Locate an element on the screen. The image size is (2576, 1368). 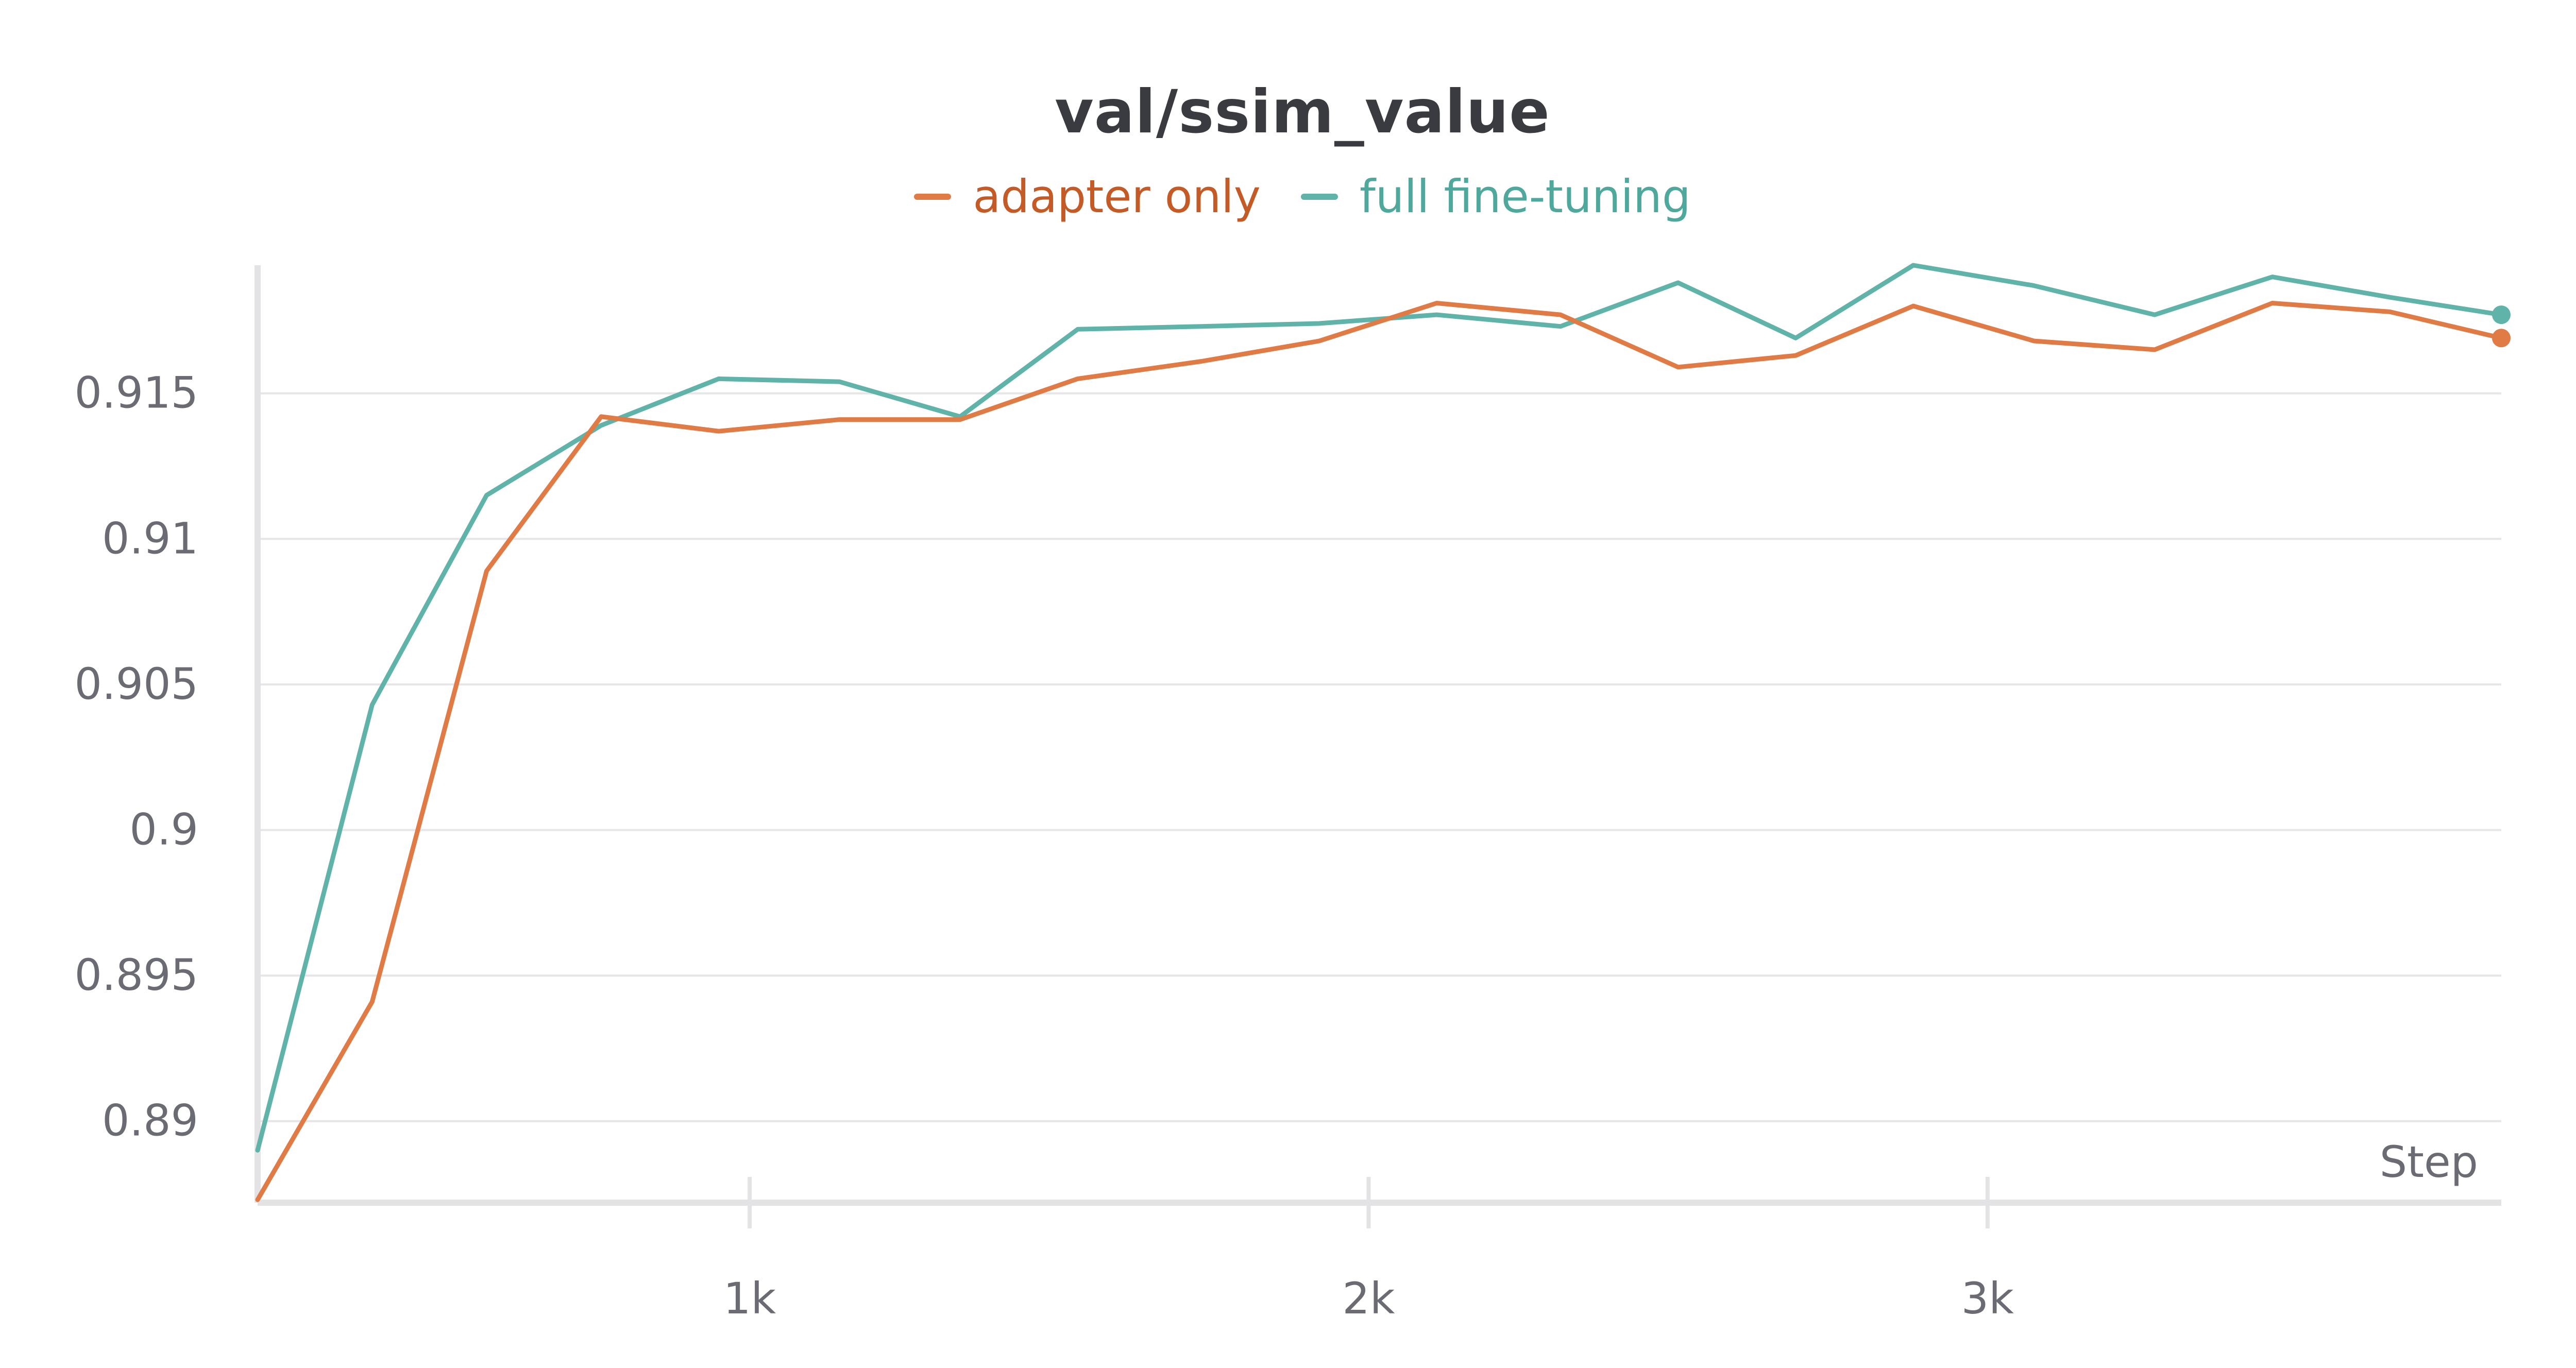
legend-item-adapter-only: adapter only is located at coordinates (1087, 196).